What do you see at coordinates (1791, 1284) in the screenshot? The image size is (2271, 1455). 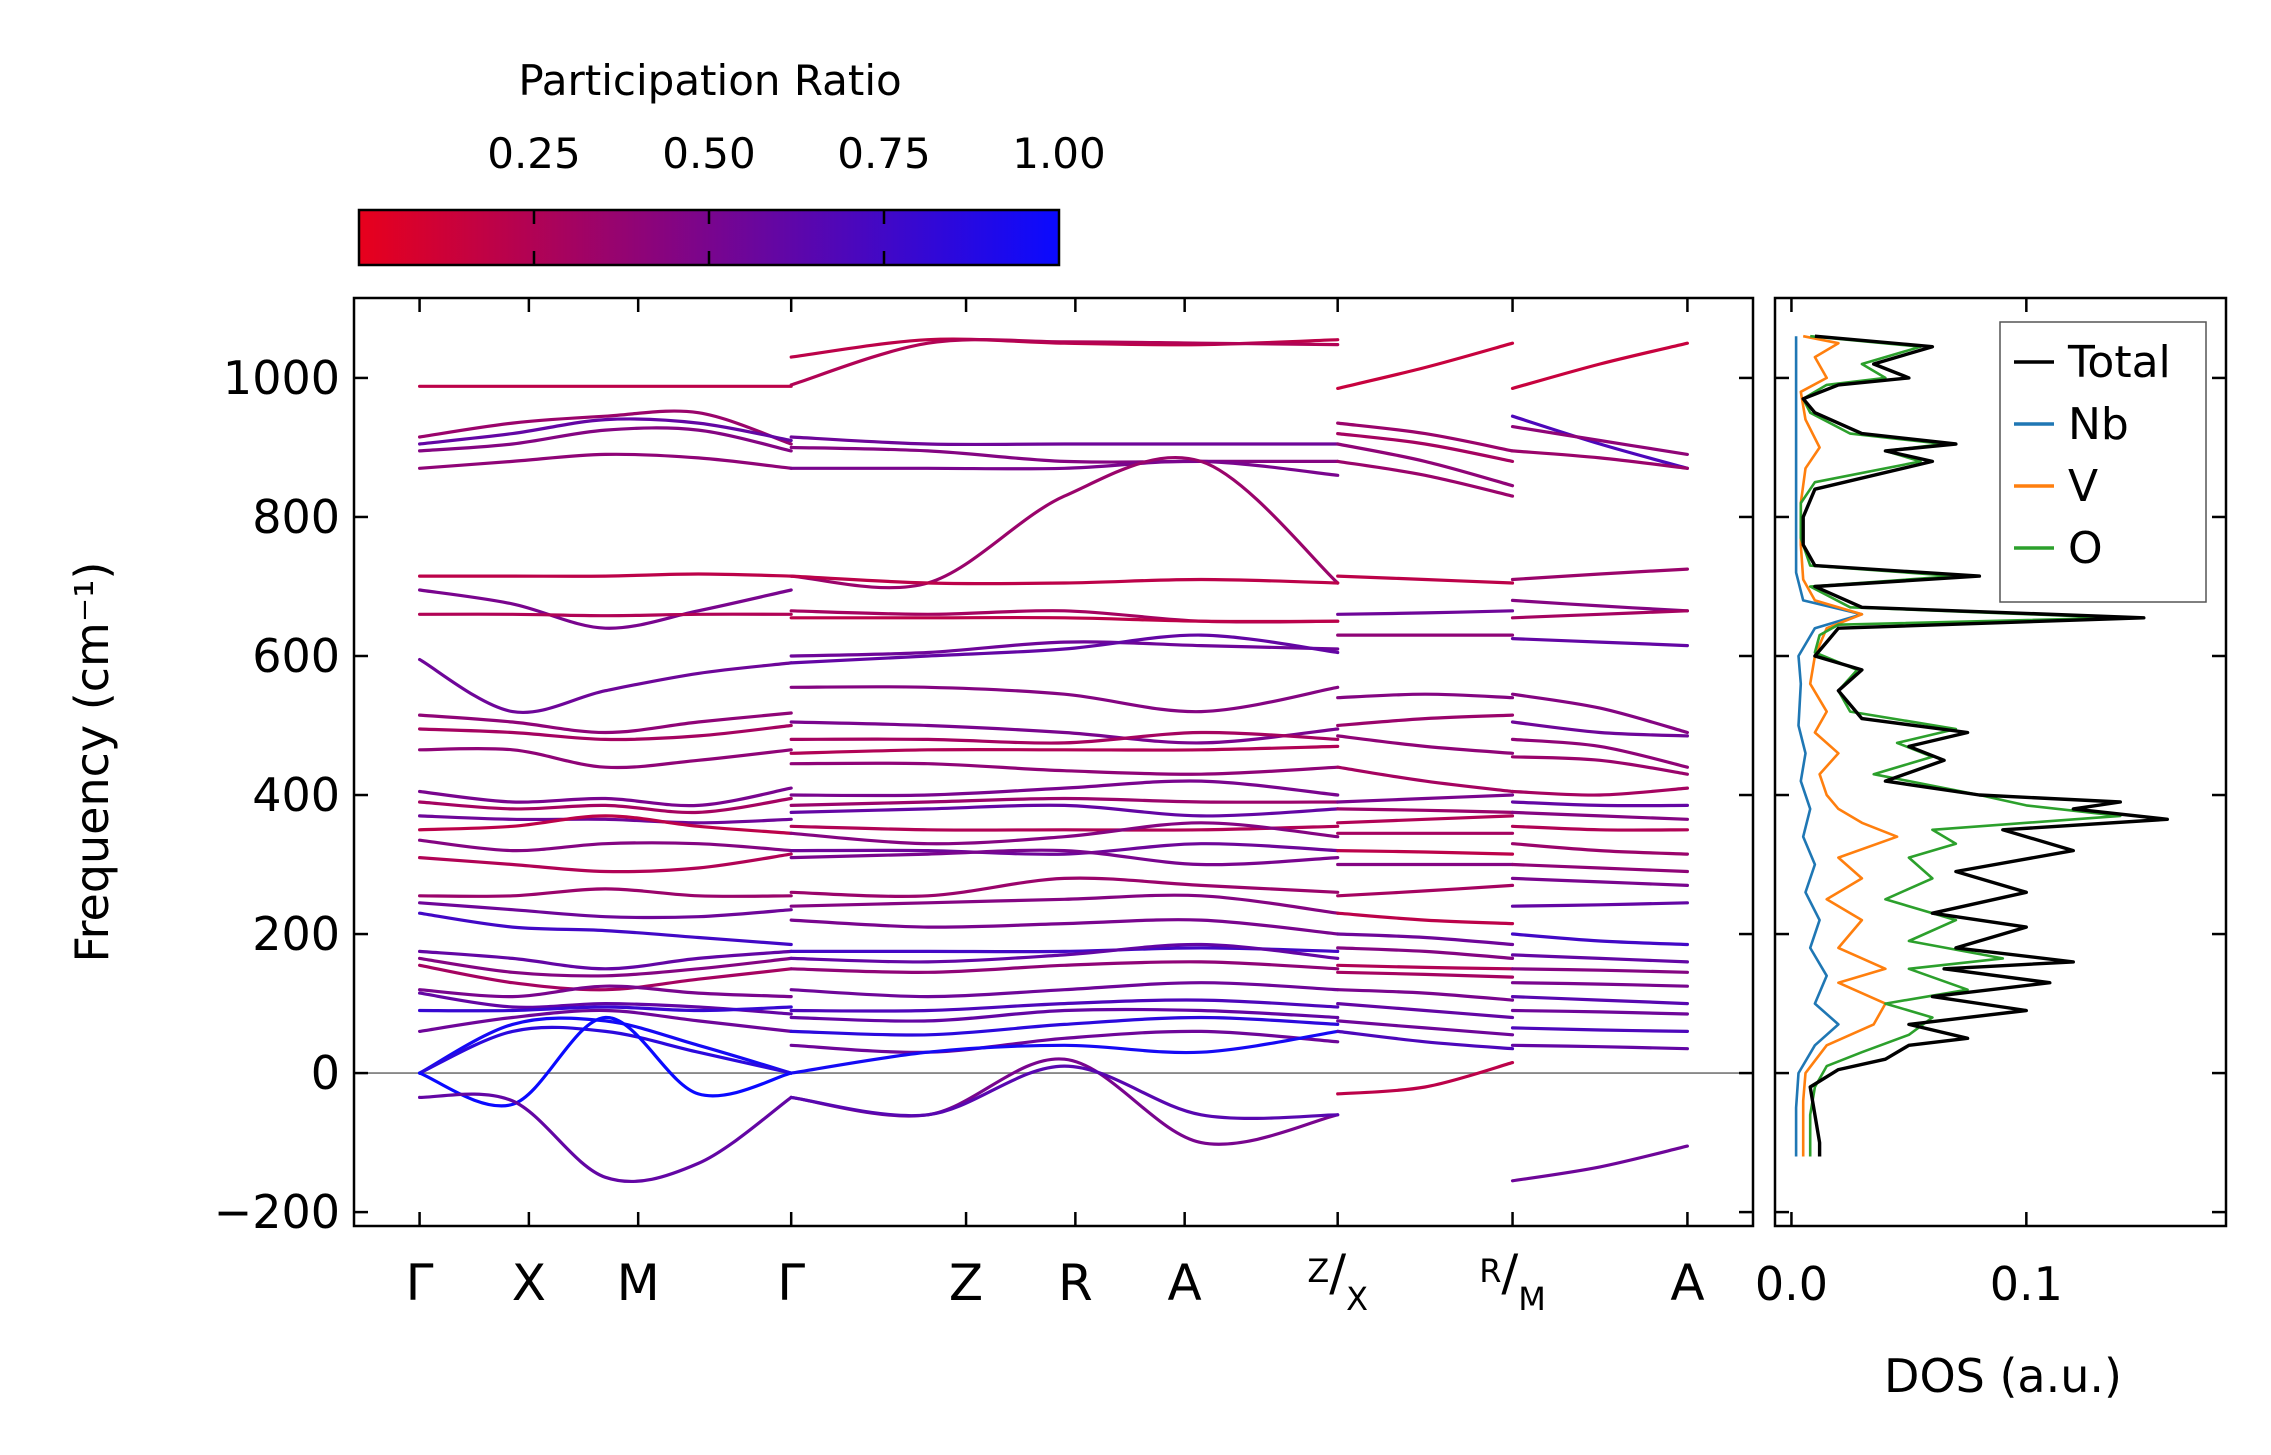 I see `dos-x-tick-label: 0.0` at bounding box center [1791, 1284].